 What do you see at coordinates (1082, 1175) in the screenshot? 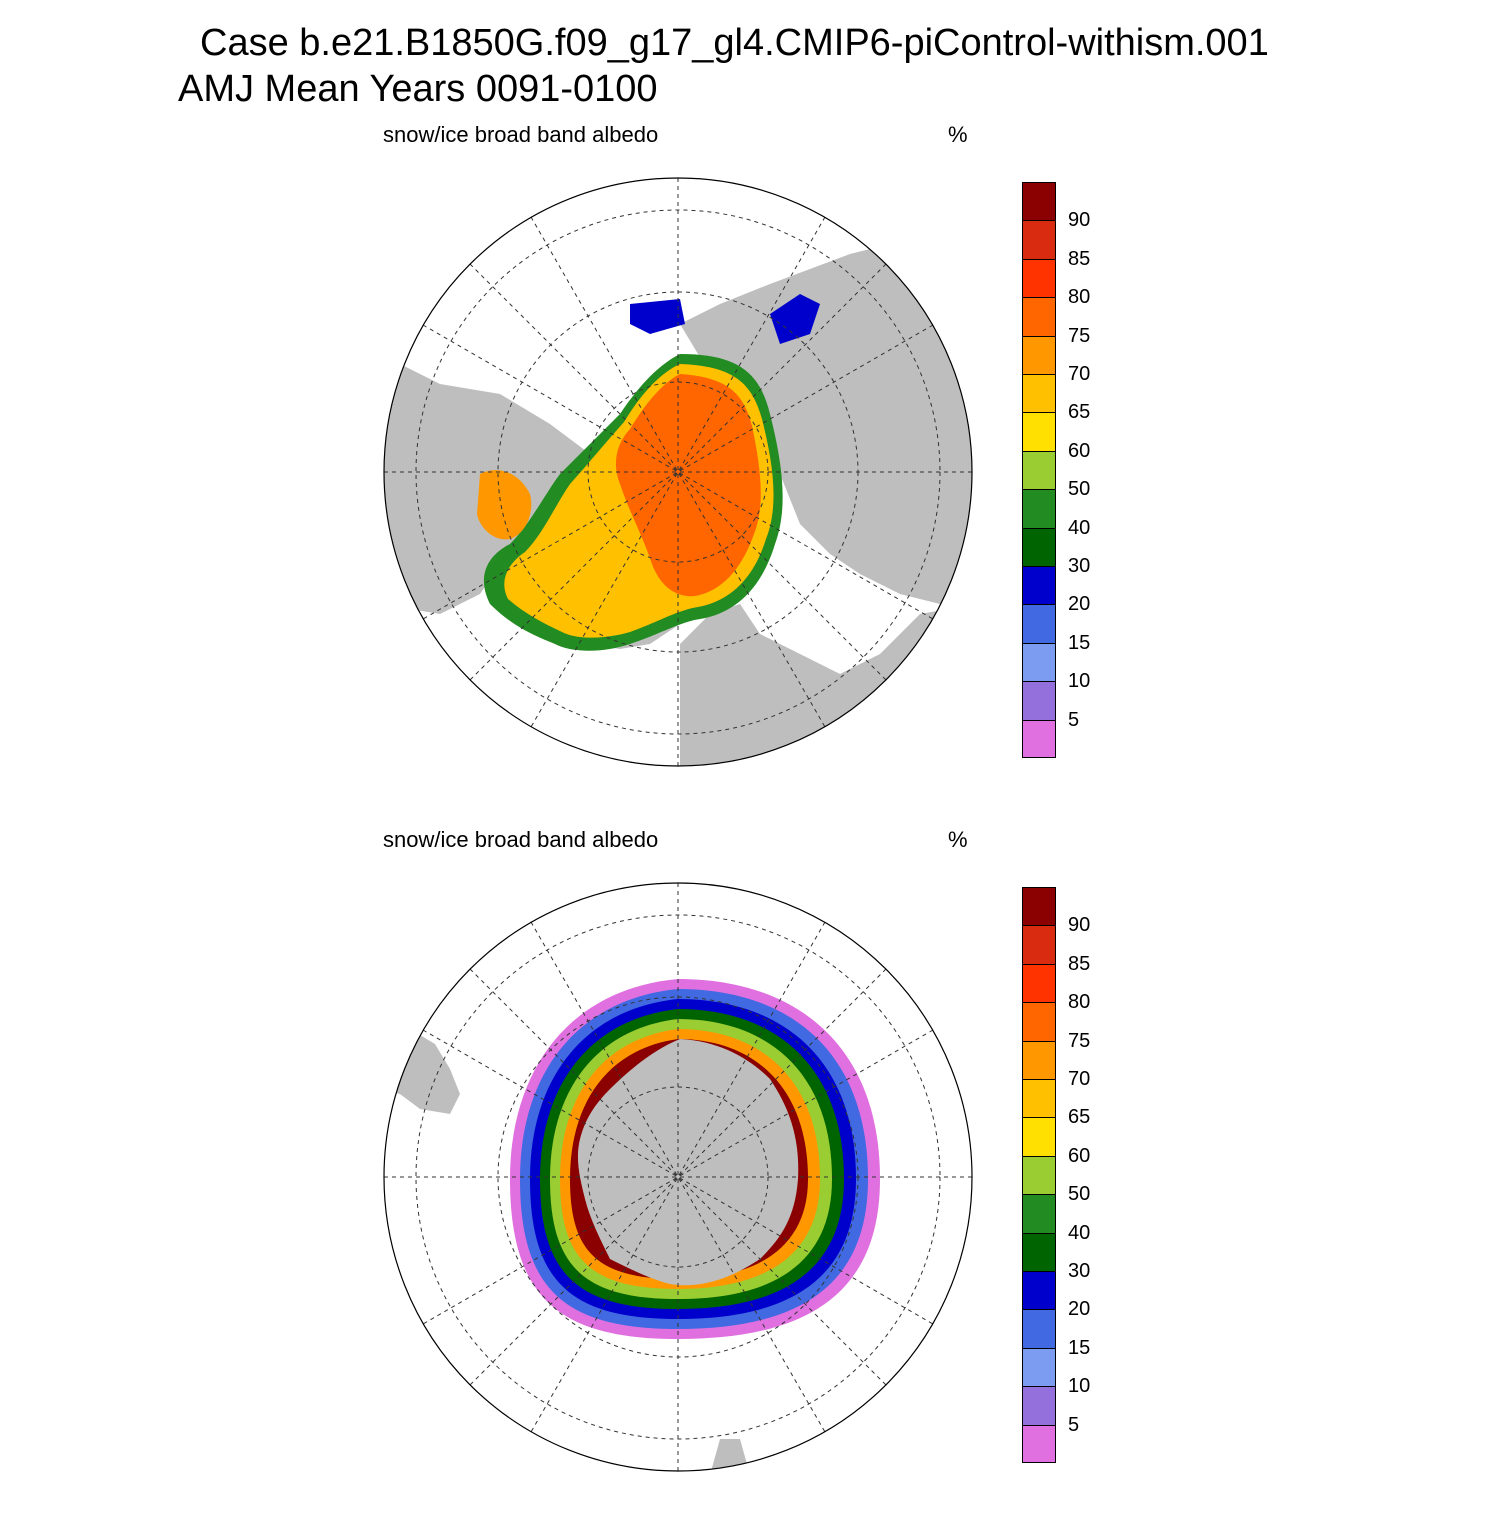
I see `colorbar-south: 90 85 80 75 70 65 60 50 40 30 20 15 10 5` at bounding box center [1082, 1175].